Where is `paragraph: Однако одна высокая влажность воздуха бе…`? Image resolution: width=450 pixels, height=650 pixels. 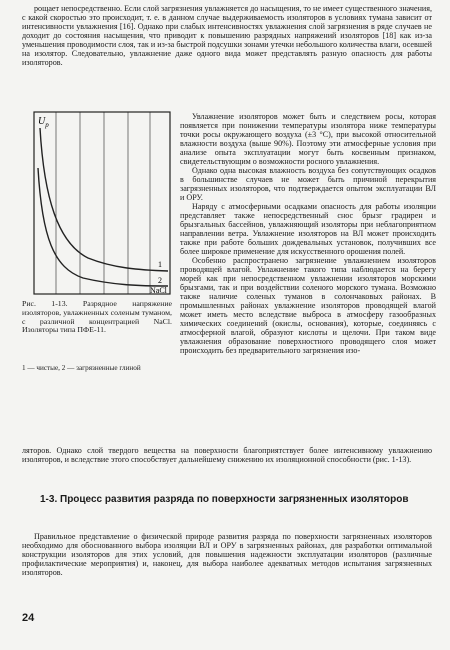 paragraph: Однако одна высокая влажность воздуха бе… is located at coordinates (308, 184).